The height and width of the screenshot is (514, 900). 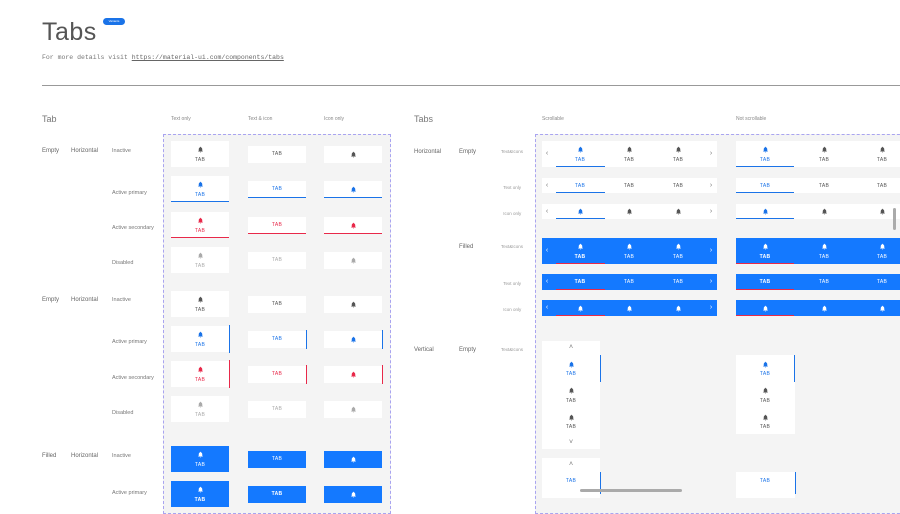 What do you see at coordinates (424, 119) in the screenshot?
I see `tabs-section-title: Tabs` at bounding box center [424, 119].